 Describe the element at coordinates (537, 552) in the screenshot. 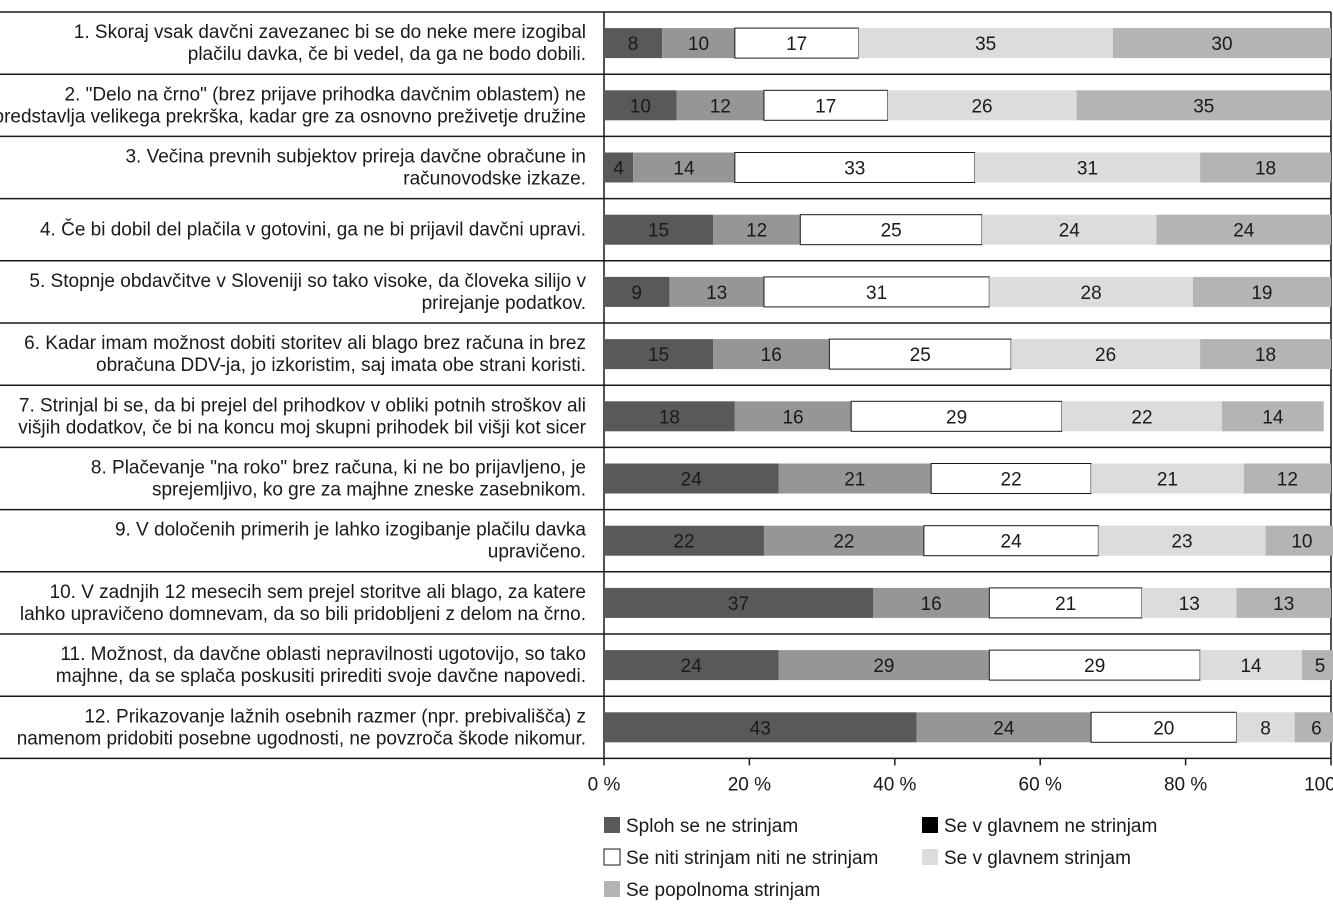

I see `category-label-line: upravičeno.` at that location.